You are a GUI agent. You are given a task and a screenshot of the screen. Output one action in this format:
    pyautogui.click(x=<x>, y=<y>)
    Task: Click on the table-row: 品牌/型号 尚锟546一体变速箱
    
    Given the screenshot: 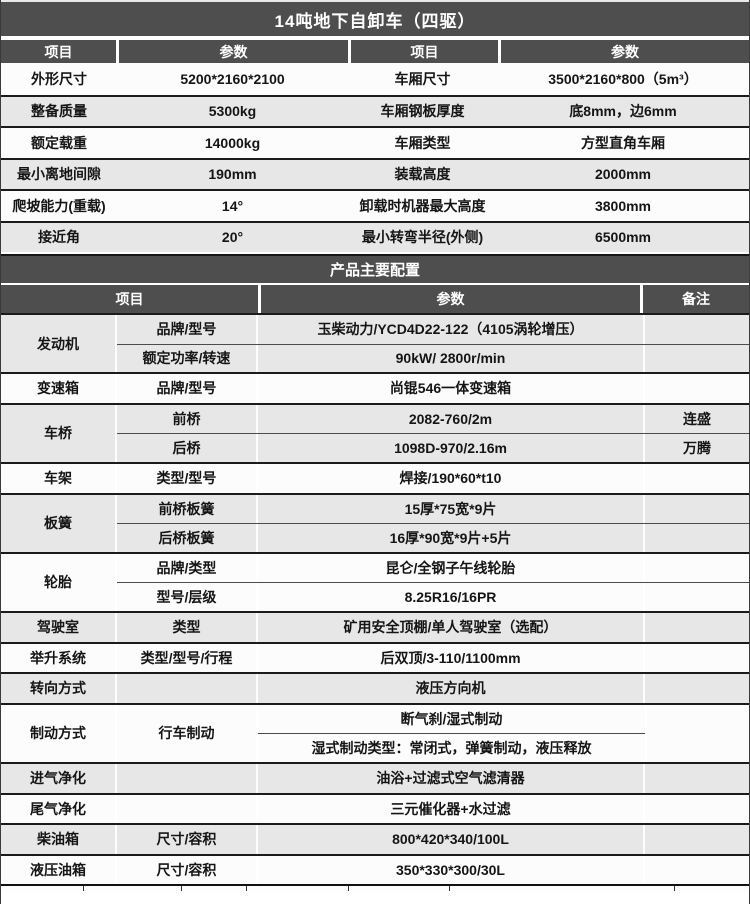 What is the action you would take?
    pyautogui.click(x=433, y=388)
    